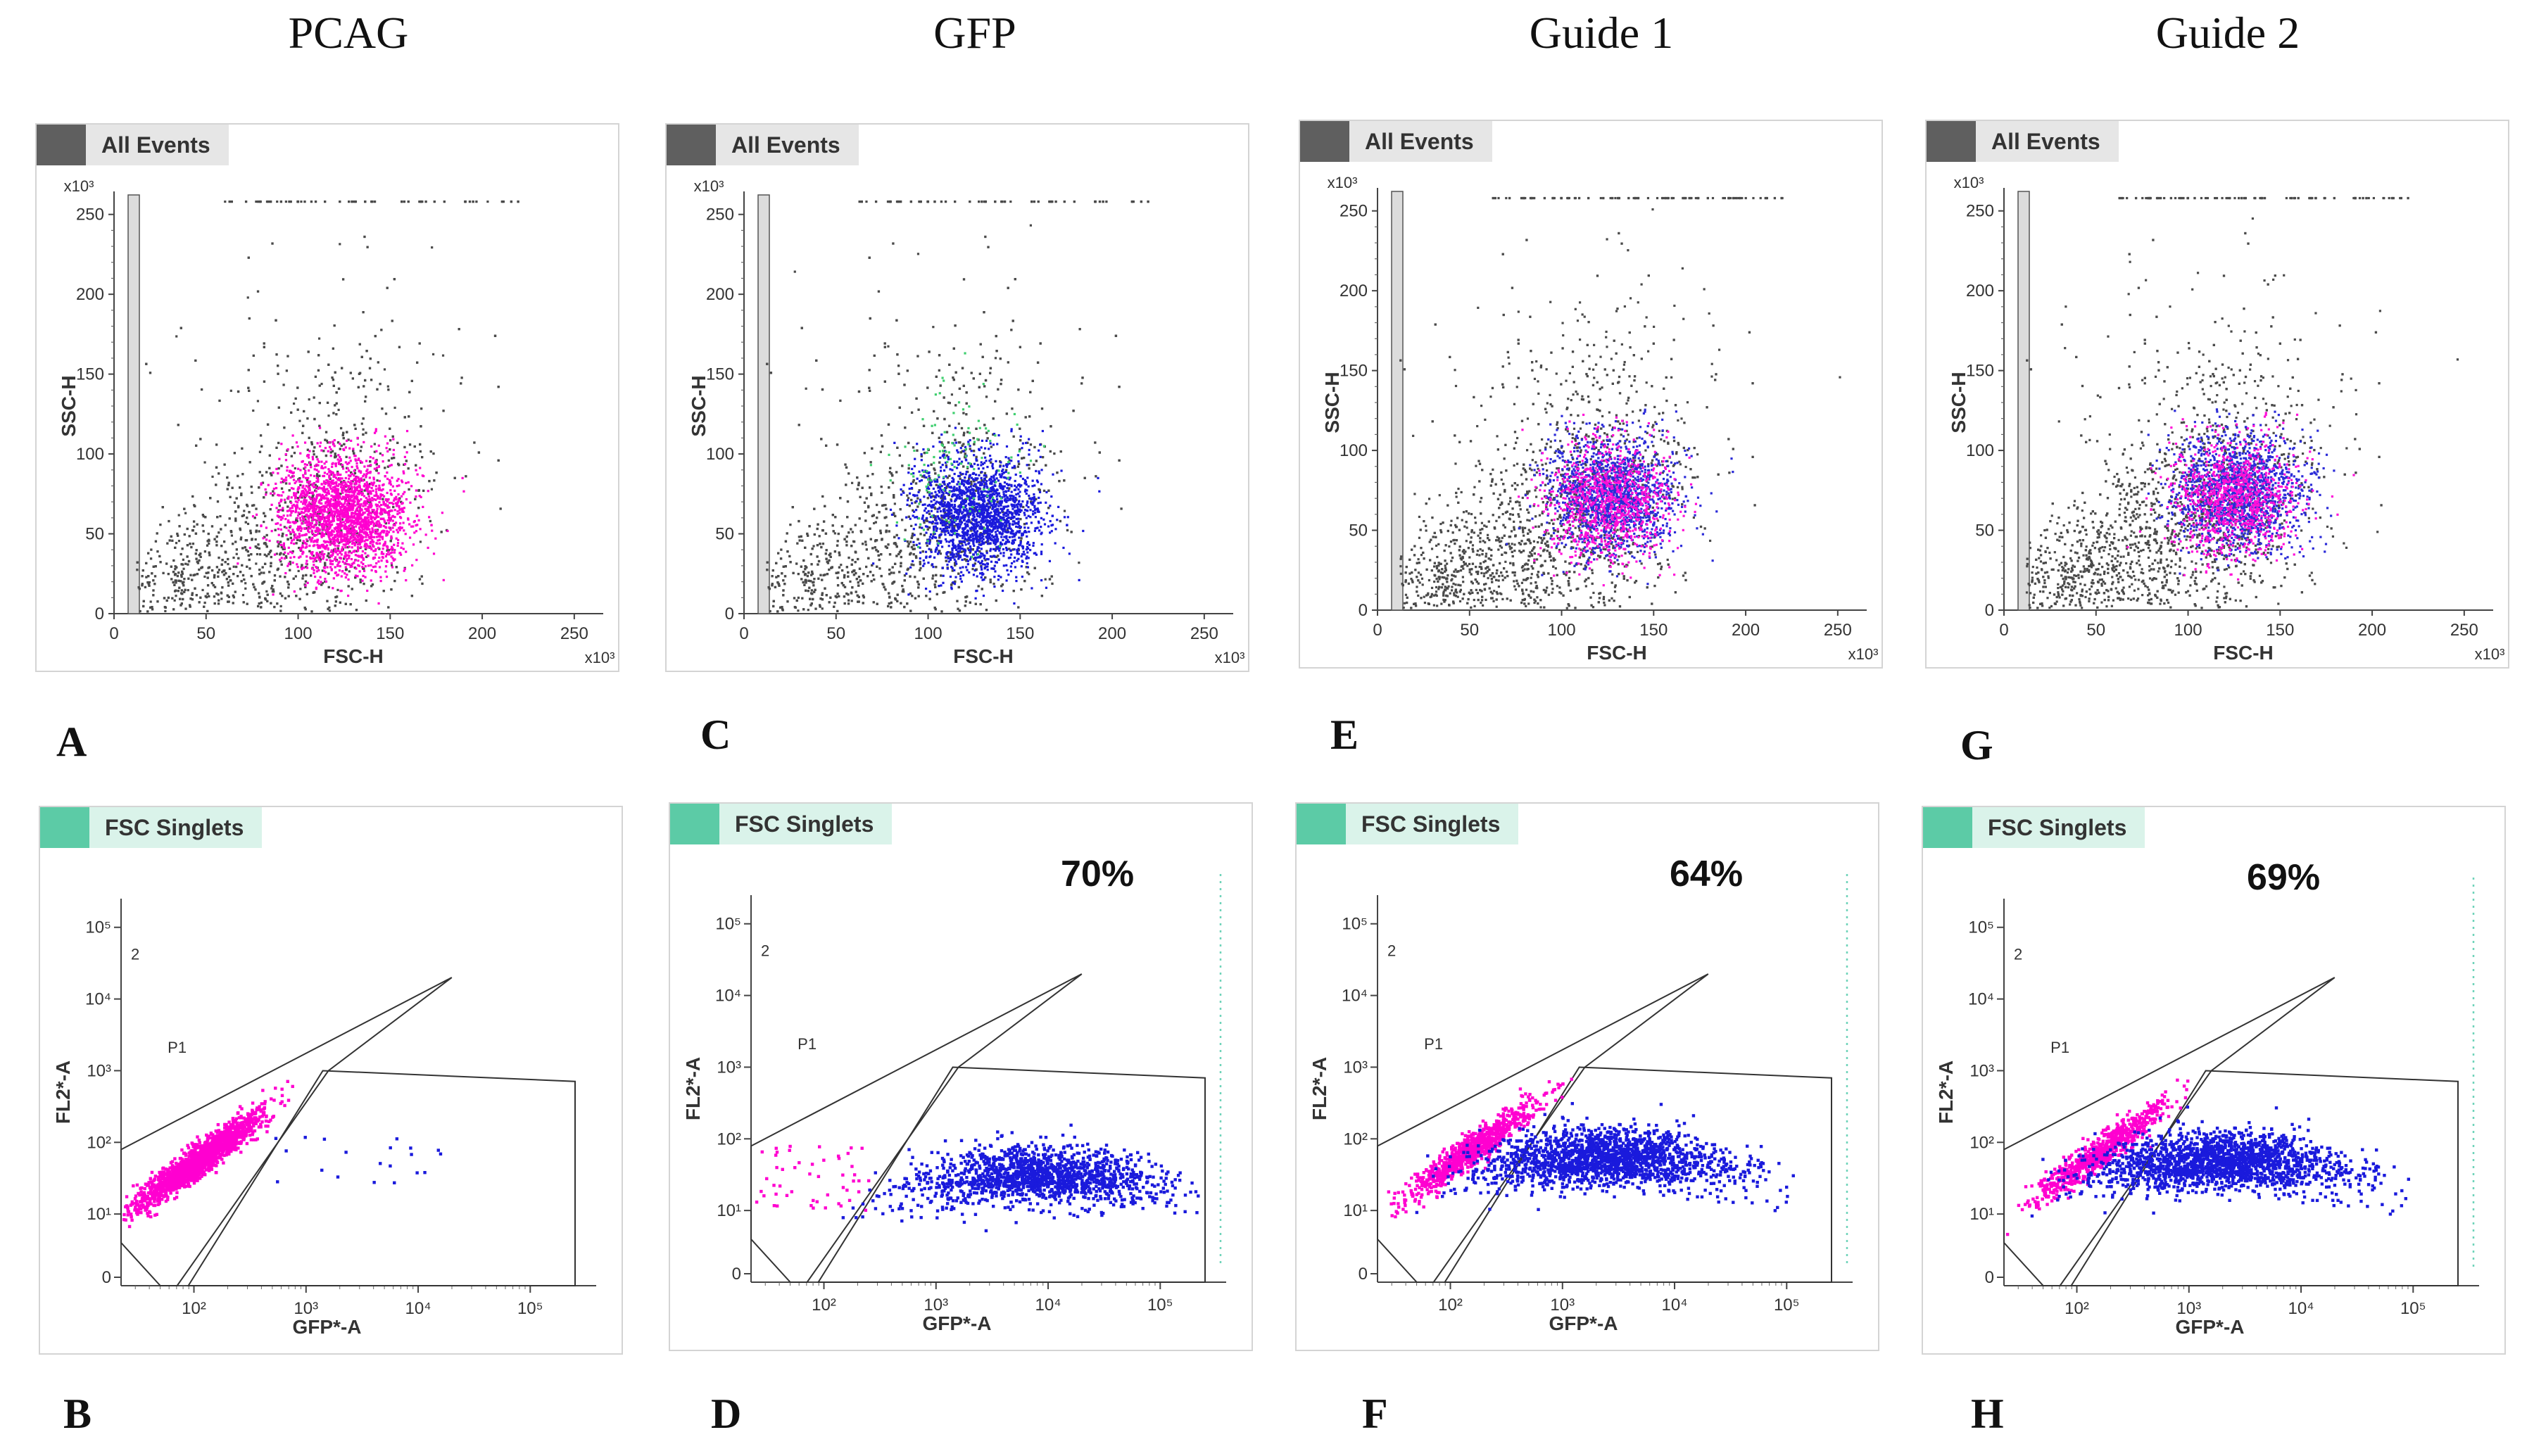 This screenshot has width=2534, height=1456. Describe the element at coordinates (205, 633) in the screenshot. I see `x-tick-label: 50` at that location.